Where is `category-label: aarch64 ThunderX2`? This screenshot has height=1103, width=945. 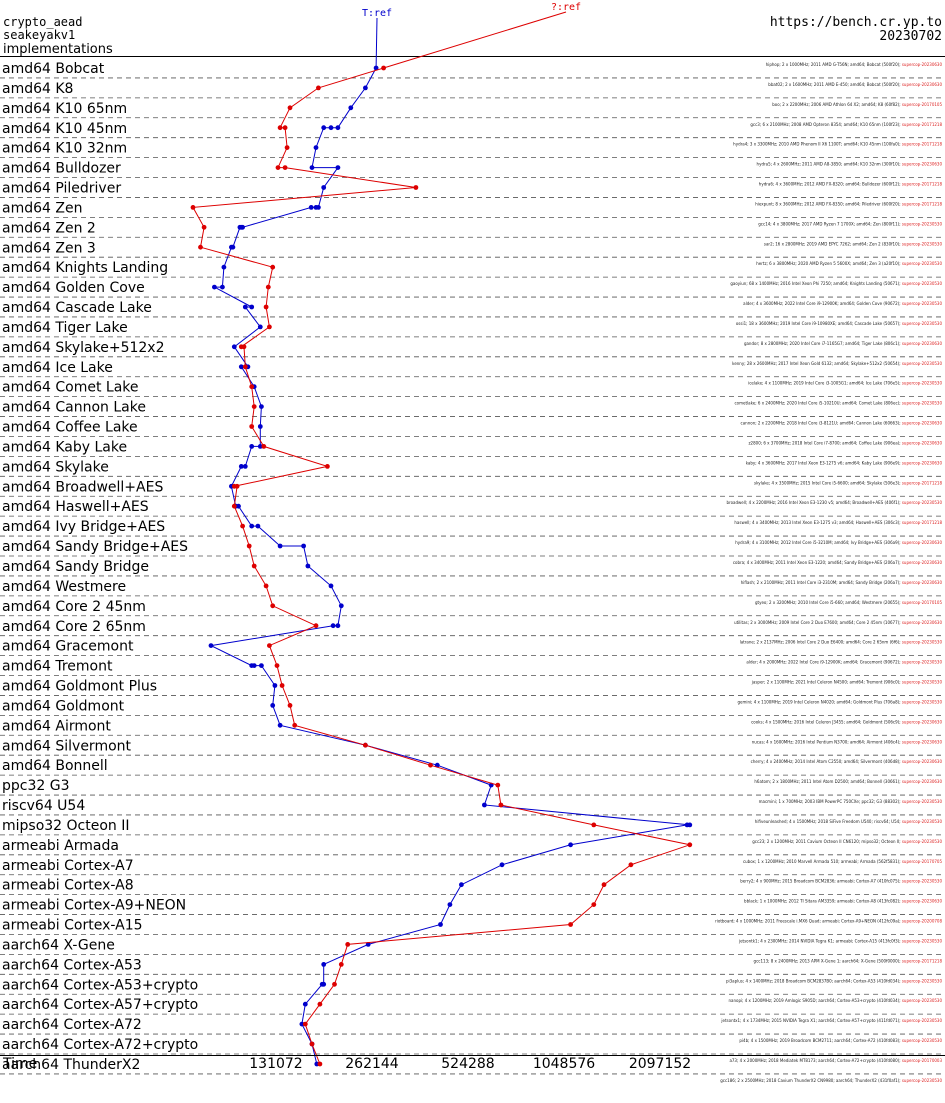
category-label: aarch64 ThunderX2 is located at coordinates (71, 1065).